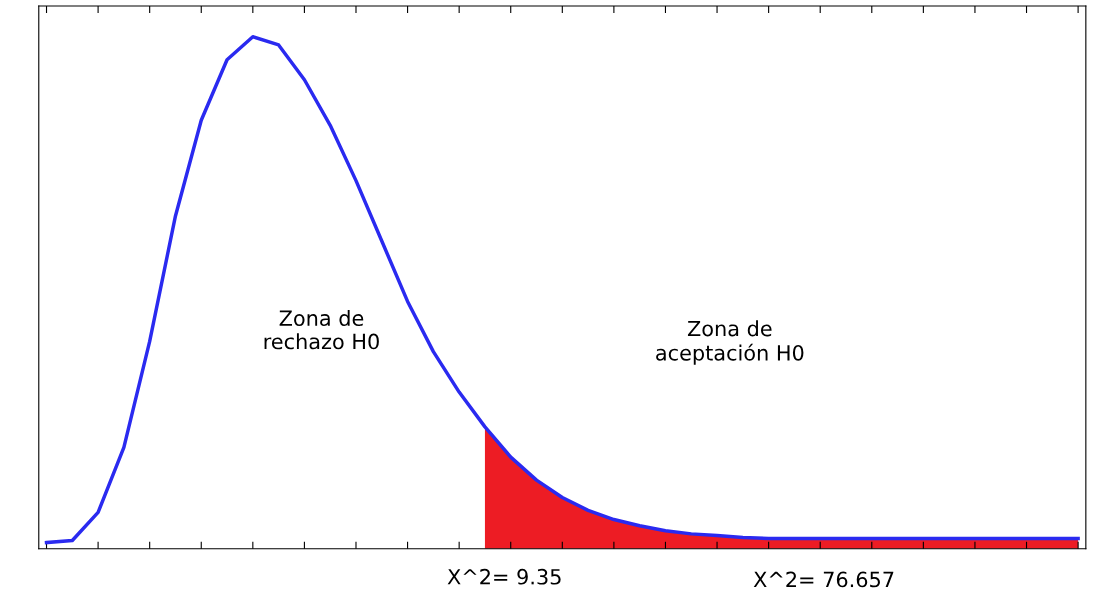 Image resolution: width=1108 pixels, height=603 pixels. What do you see at coordinates (504, 576) in the screenshot?
I see `text: X^2= 9.35` at bounding box center [504, 576].